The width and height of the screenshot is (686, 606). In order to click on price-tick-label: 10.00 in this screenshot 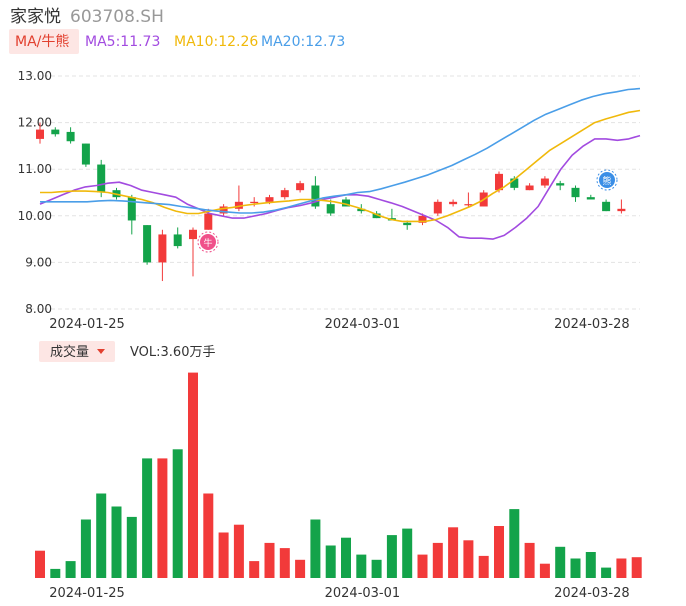, I will do `click(35, 216)`.